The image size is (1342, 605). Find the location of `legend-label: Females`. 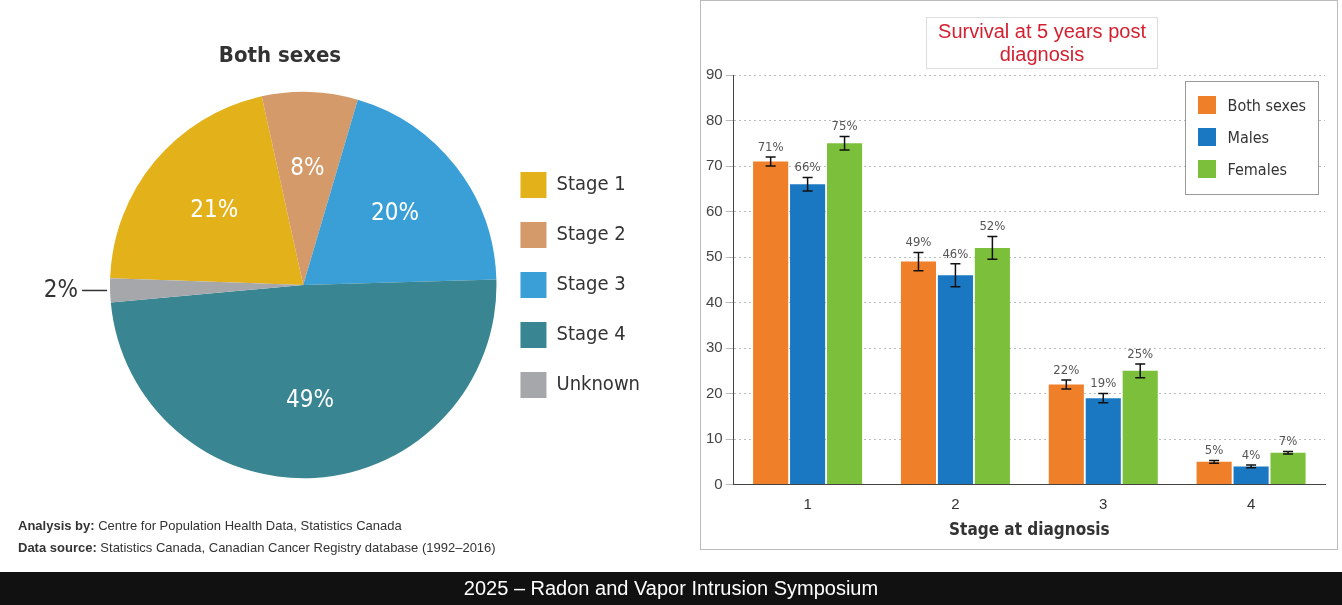

legend-label: Females is located at coordinates (1257, 169).